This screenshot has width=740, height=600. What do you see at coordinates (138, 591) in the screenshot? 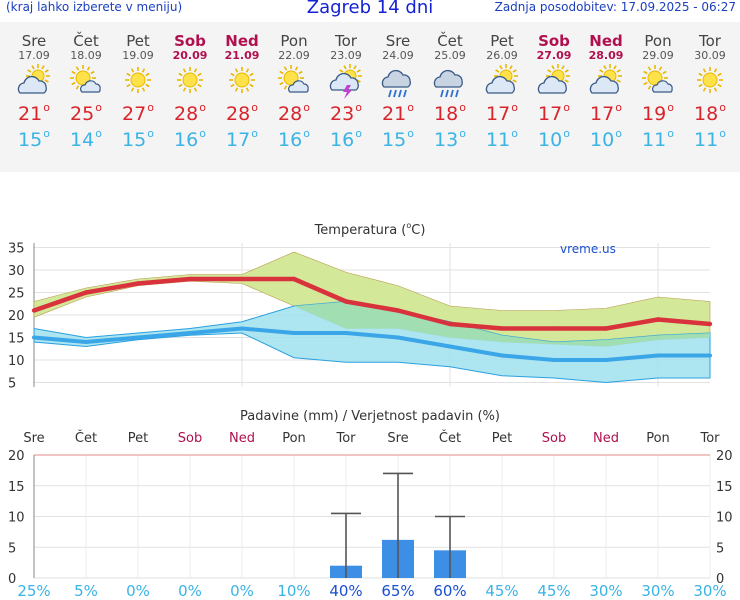
I see `probability-label: 0%` at bounding box center [138, 591].